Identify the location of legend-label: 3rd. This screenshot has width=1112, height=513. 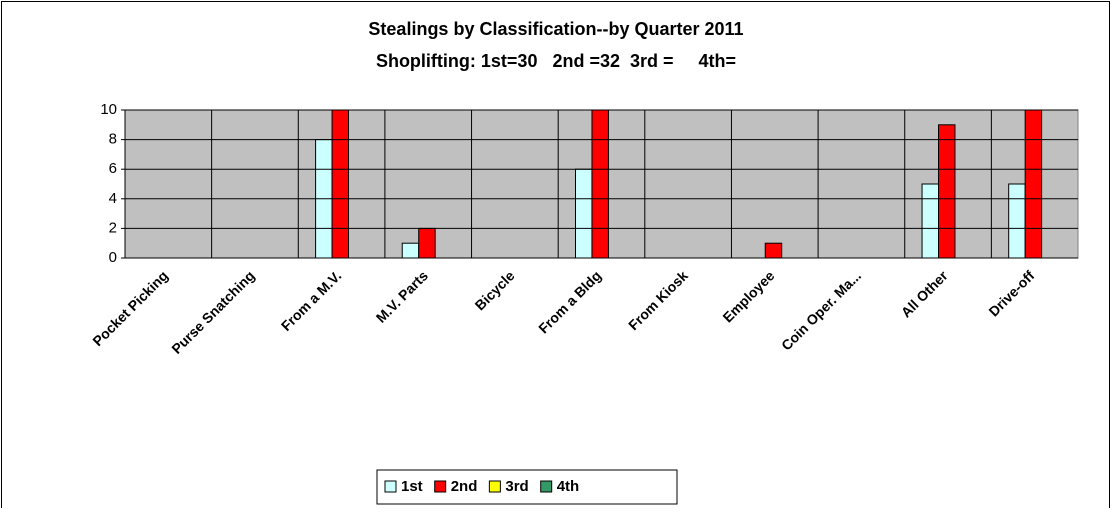
(516, 486).